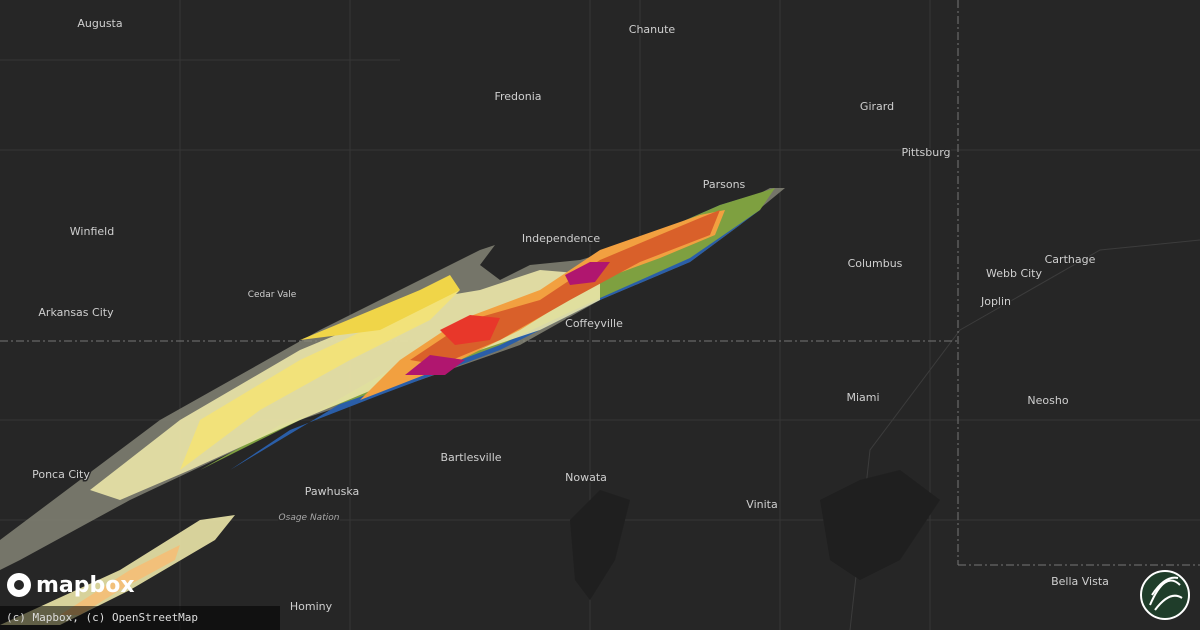  Describe the element at coordinates (92, 231) in the screenshot. I see `place-label: Winfield` at that location.